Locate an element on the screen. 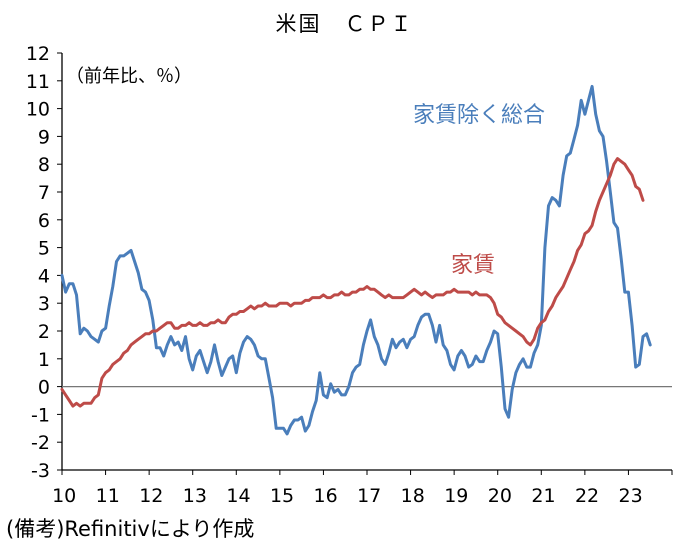 The width and height of the screenshot is (689, 545). y-tick-label: 11 is located at coordinates (38, 82).